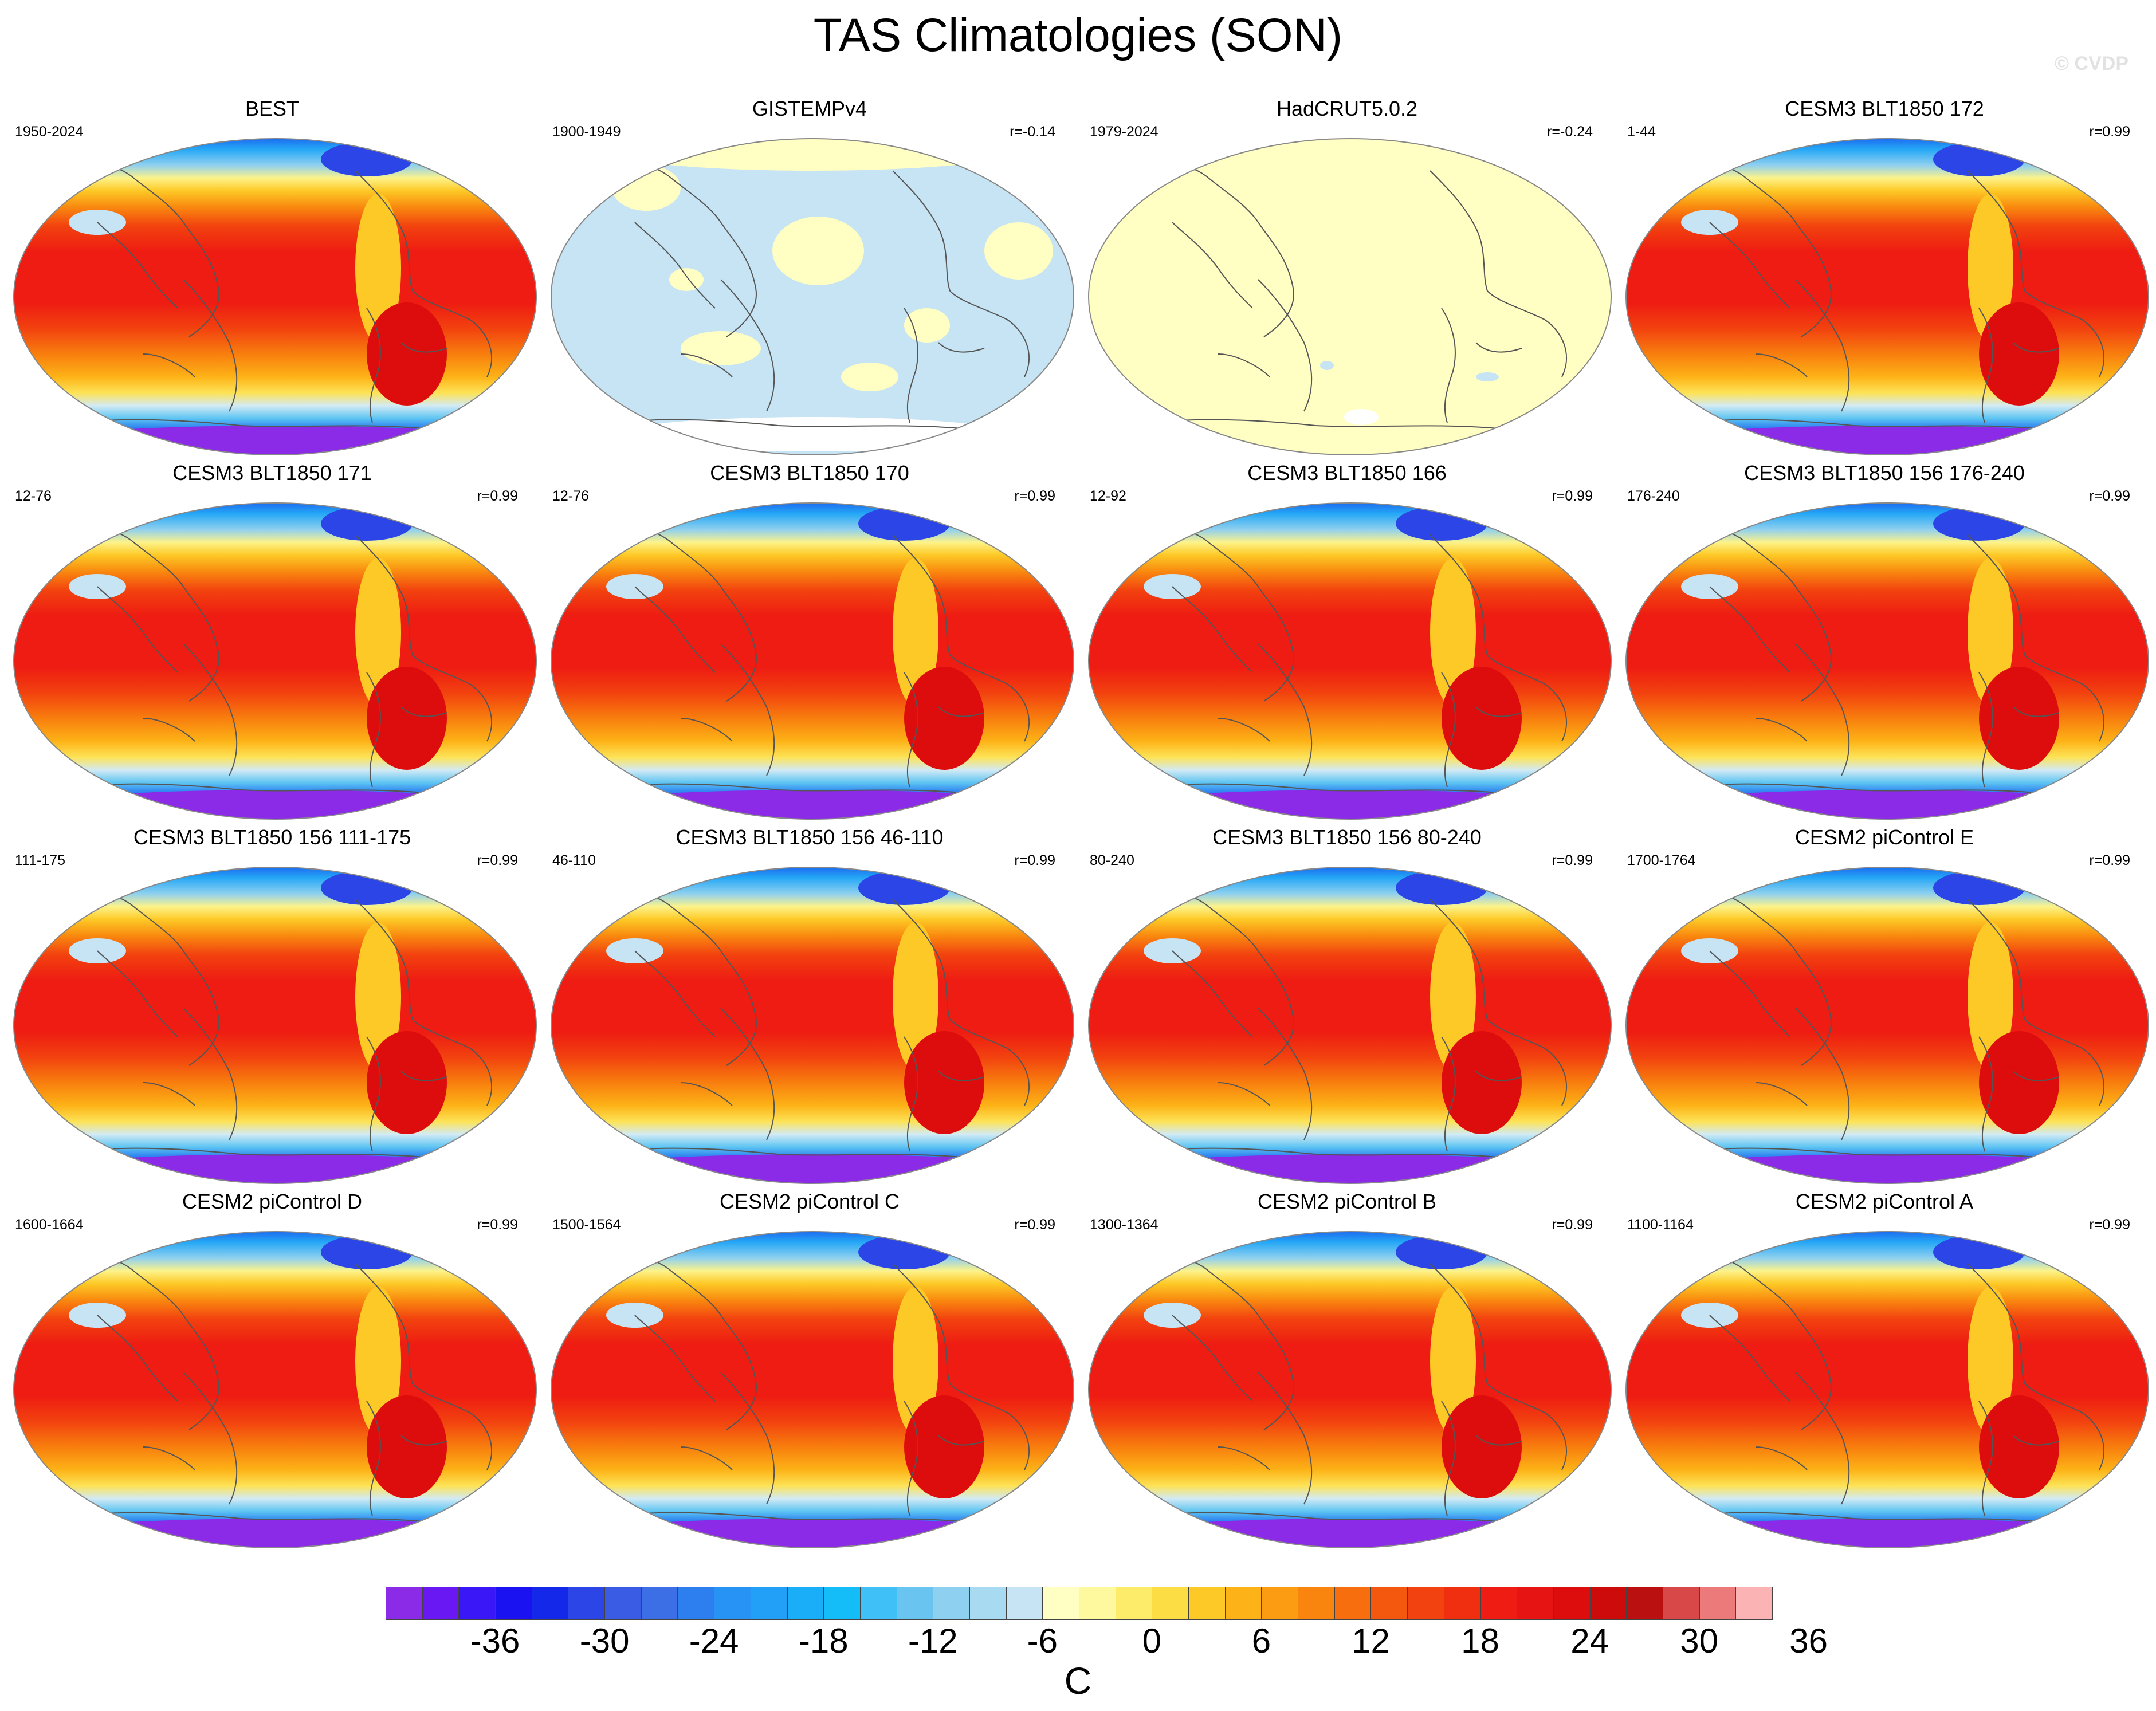 This screenshot has width=2156, height=1711. Describe the element at coordinates (1261, 1641) in the screenshot. I see `colorbar-tick-label: 6` at that location.